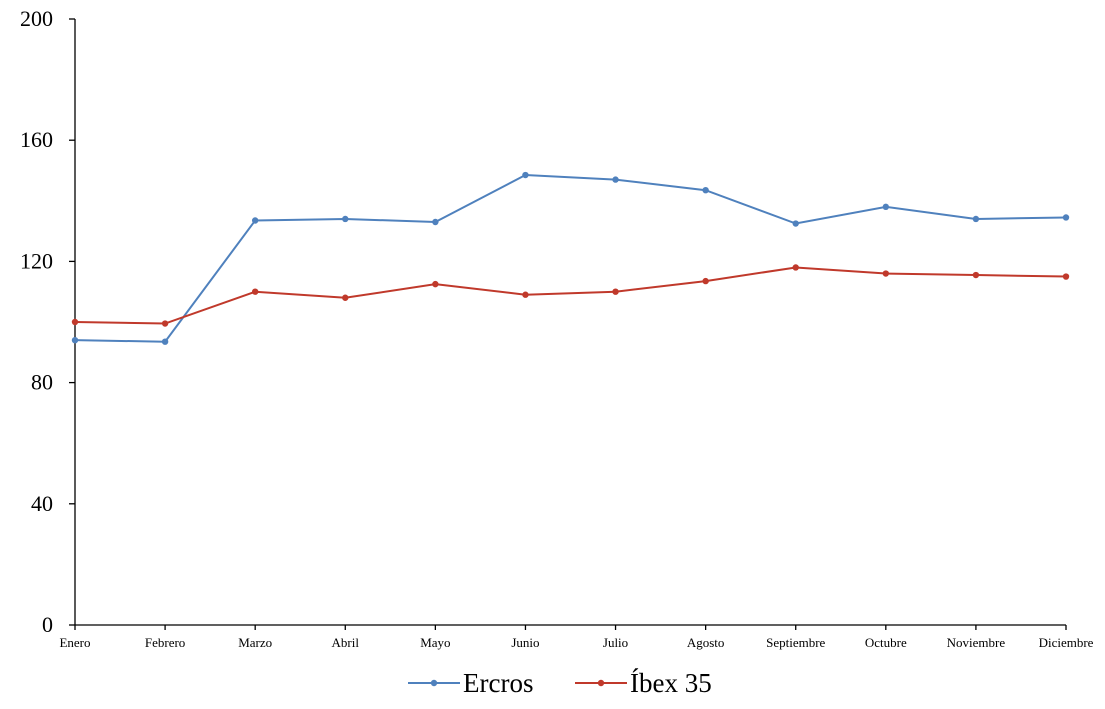 The image size is (1105, 709). I want to click on legend-item-1: Íbex 35, so click(643, 683).